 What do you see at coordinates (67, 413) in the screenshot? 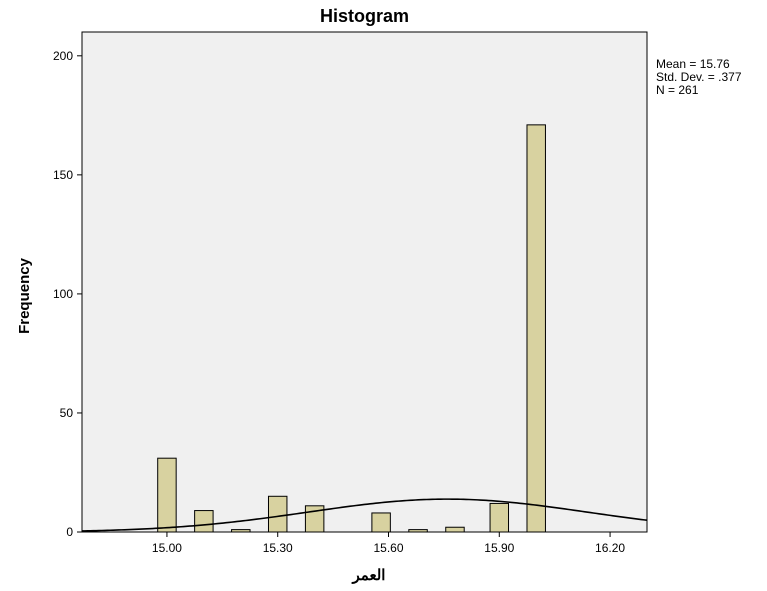
I see `y-tick-label: 50` at bounding box center [67, 413].